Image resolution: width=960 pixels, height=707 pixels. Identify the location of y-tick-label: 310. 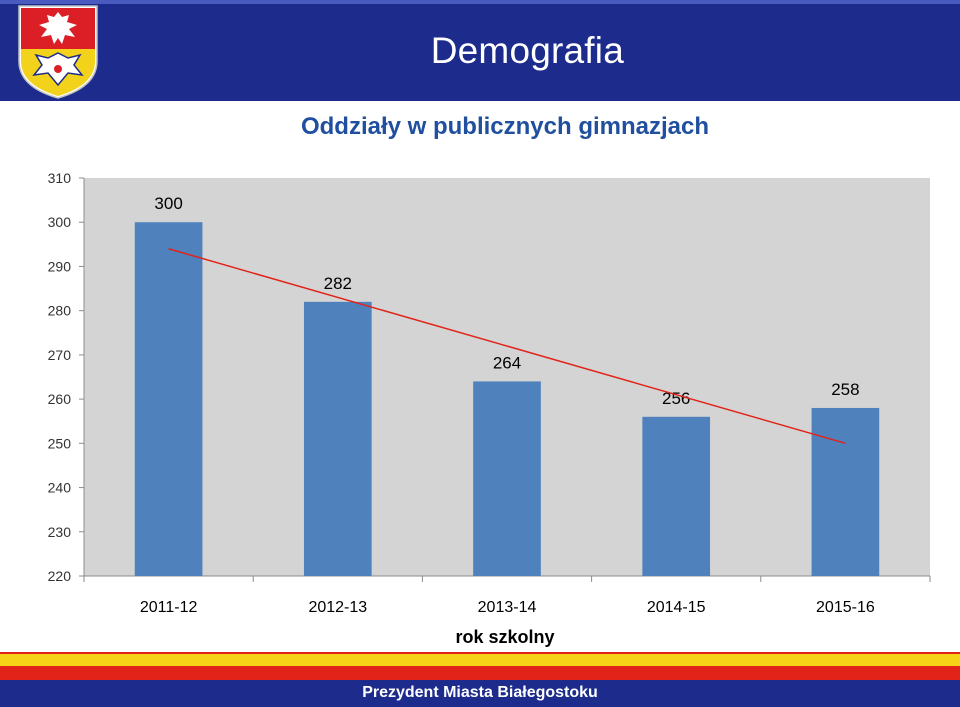
(60, 178).